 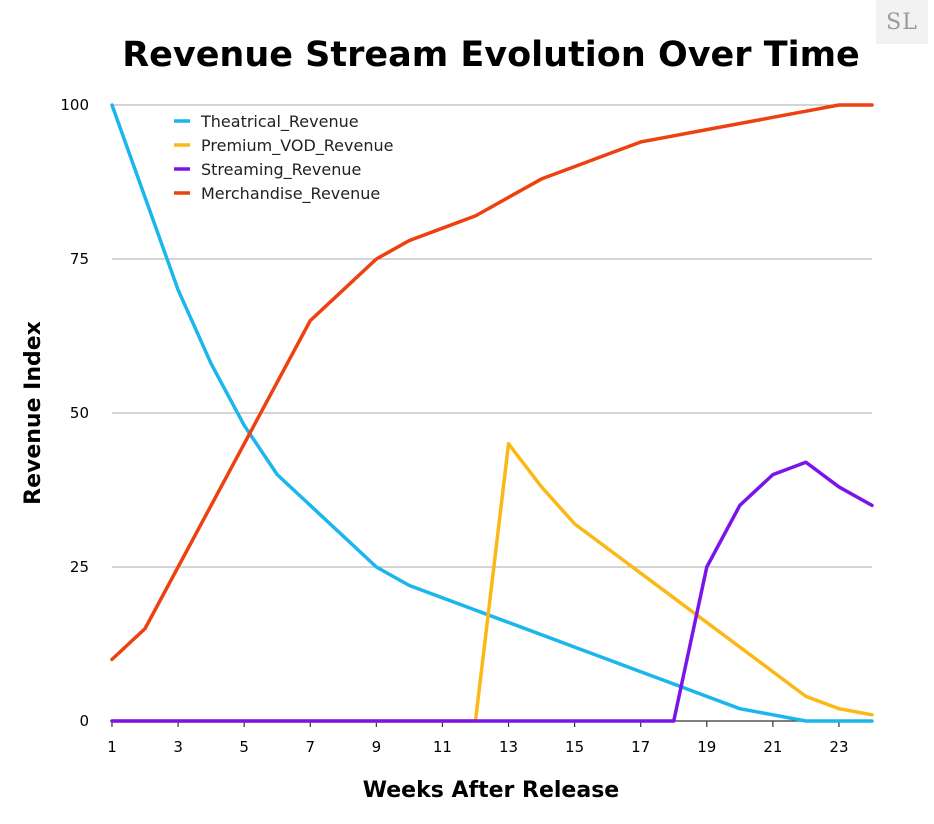 I want to click on x-tick-label: 15, so click(x=574, y=747).